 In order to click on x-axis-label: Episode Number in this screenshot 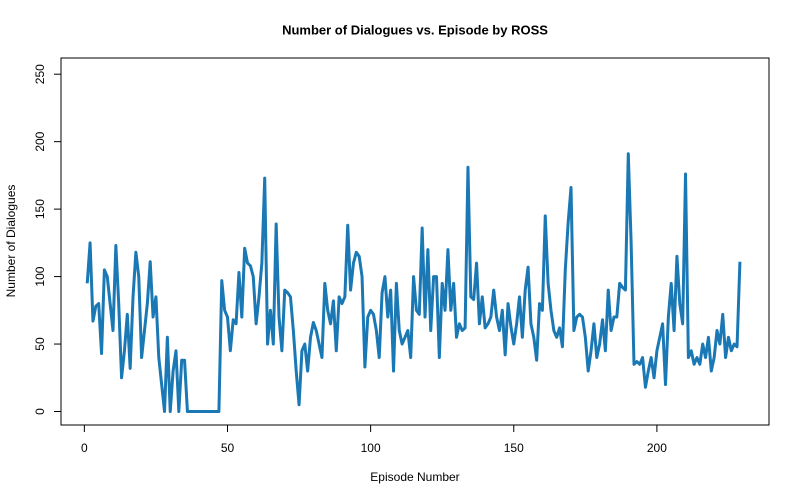, I will do `click(414, 477)`.